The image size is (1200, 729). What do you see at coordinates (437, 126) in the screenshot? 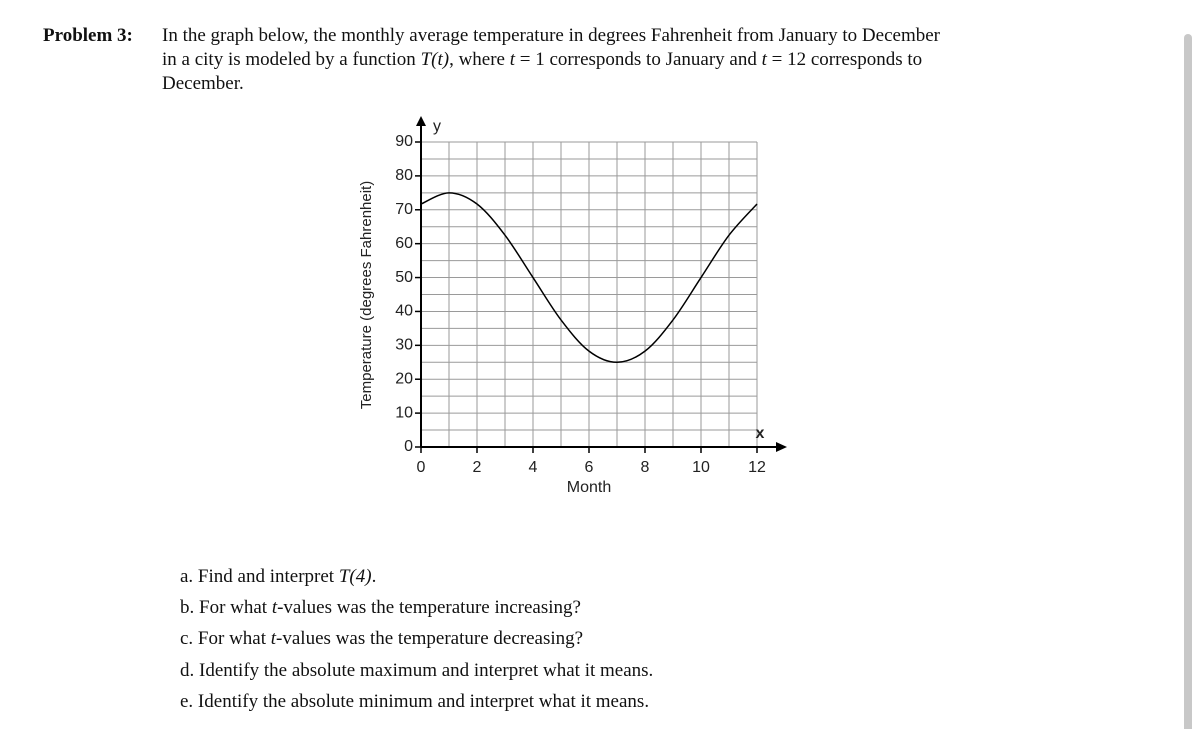
I see `y-axis-letter: y` at bounding box center [437, 126].